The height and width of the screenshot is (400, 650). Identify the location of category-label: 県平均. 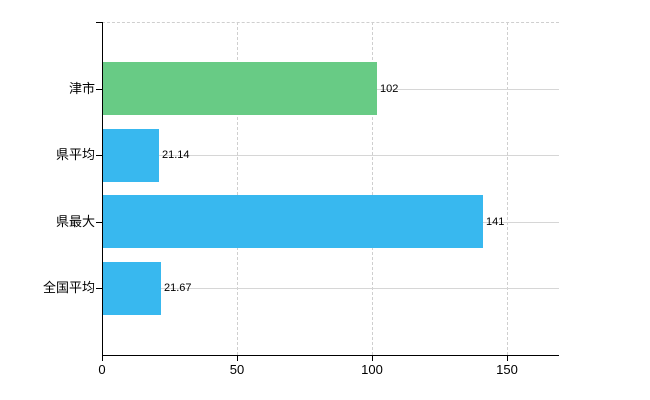
(75, 154).